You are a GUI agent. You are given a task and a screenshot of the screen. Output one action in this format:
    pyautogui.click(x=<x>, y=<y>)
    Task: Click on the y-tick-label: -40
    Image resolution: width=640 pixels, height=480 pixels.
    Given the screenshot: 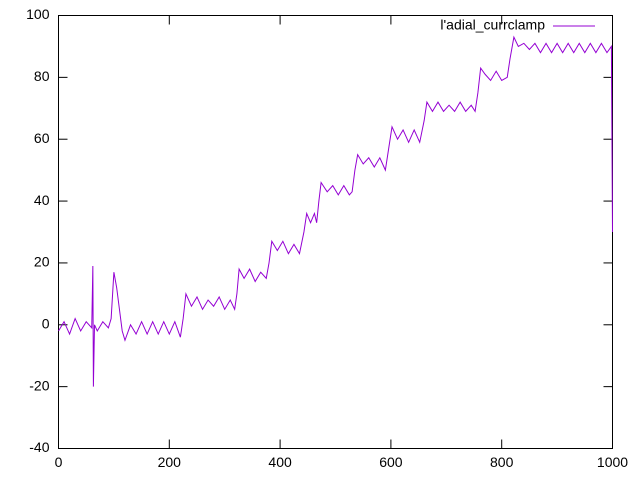 What is the action you would take?
    pyautogui.click(x=39, y=447)
    